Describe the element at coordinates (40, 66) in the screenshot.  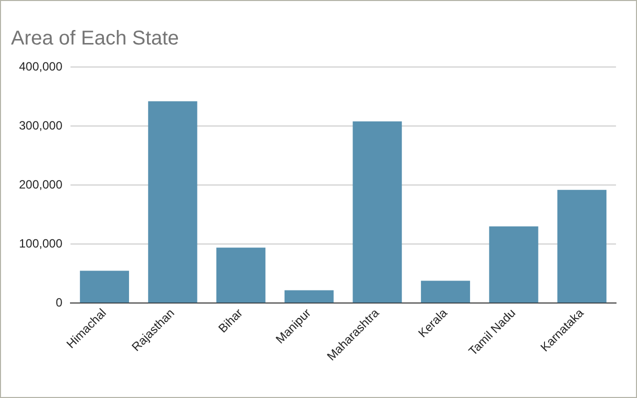
I see `y-tick-label: 400,000` at that location.